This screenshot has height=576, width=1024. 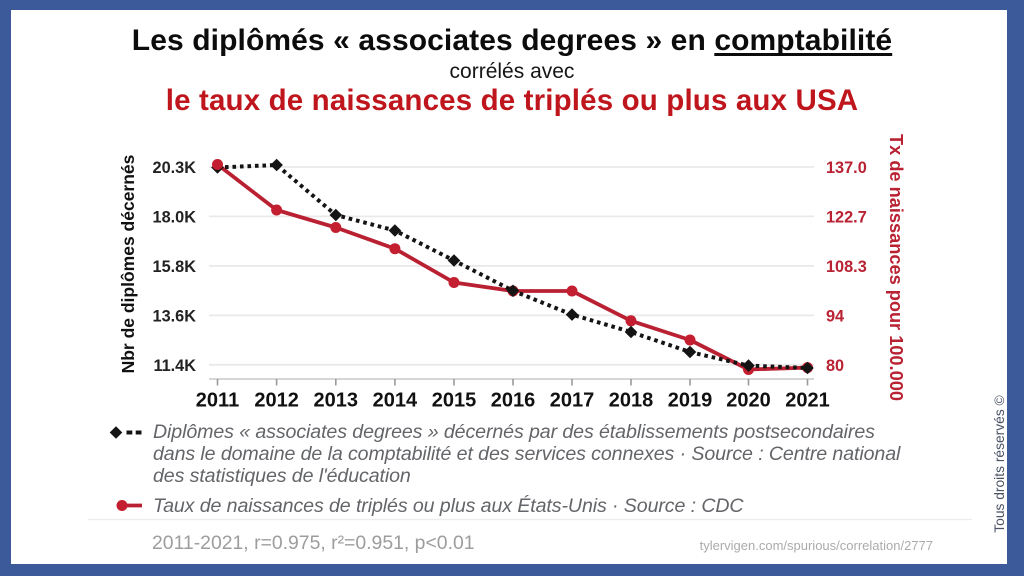 I want to click on svg-text: 2021, so click(x=807, y=401).